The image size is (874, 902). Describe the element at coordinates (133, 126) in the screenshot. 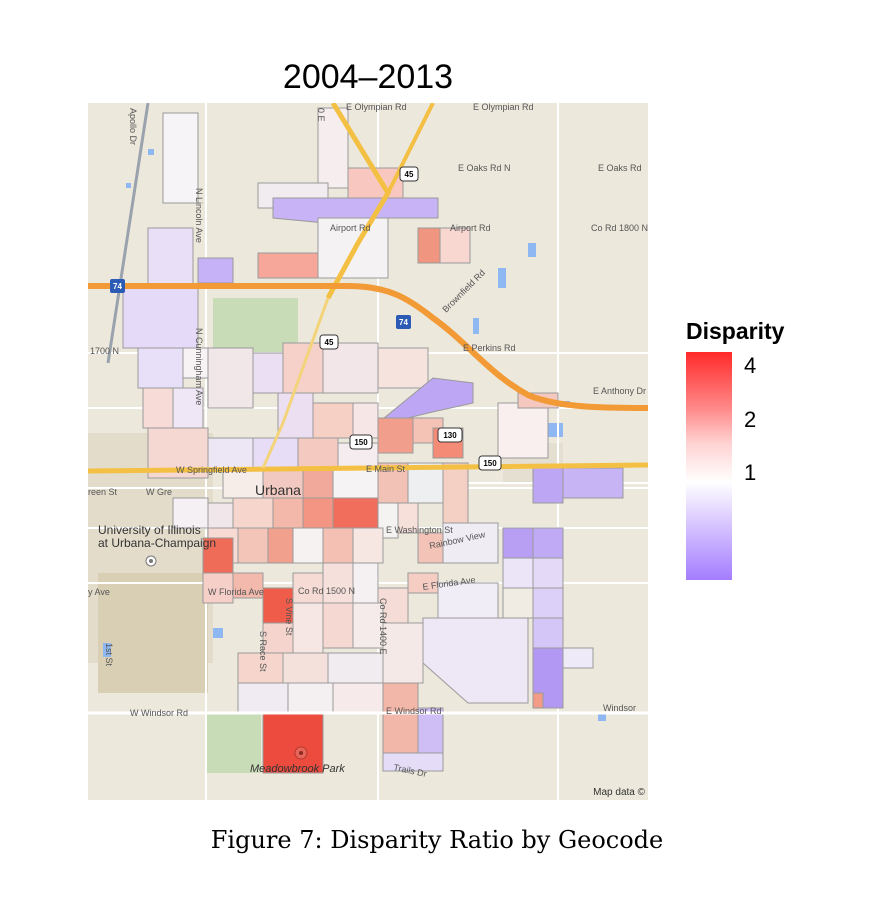

I see `road-label: Apollo Dr` at that location.